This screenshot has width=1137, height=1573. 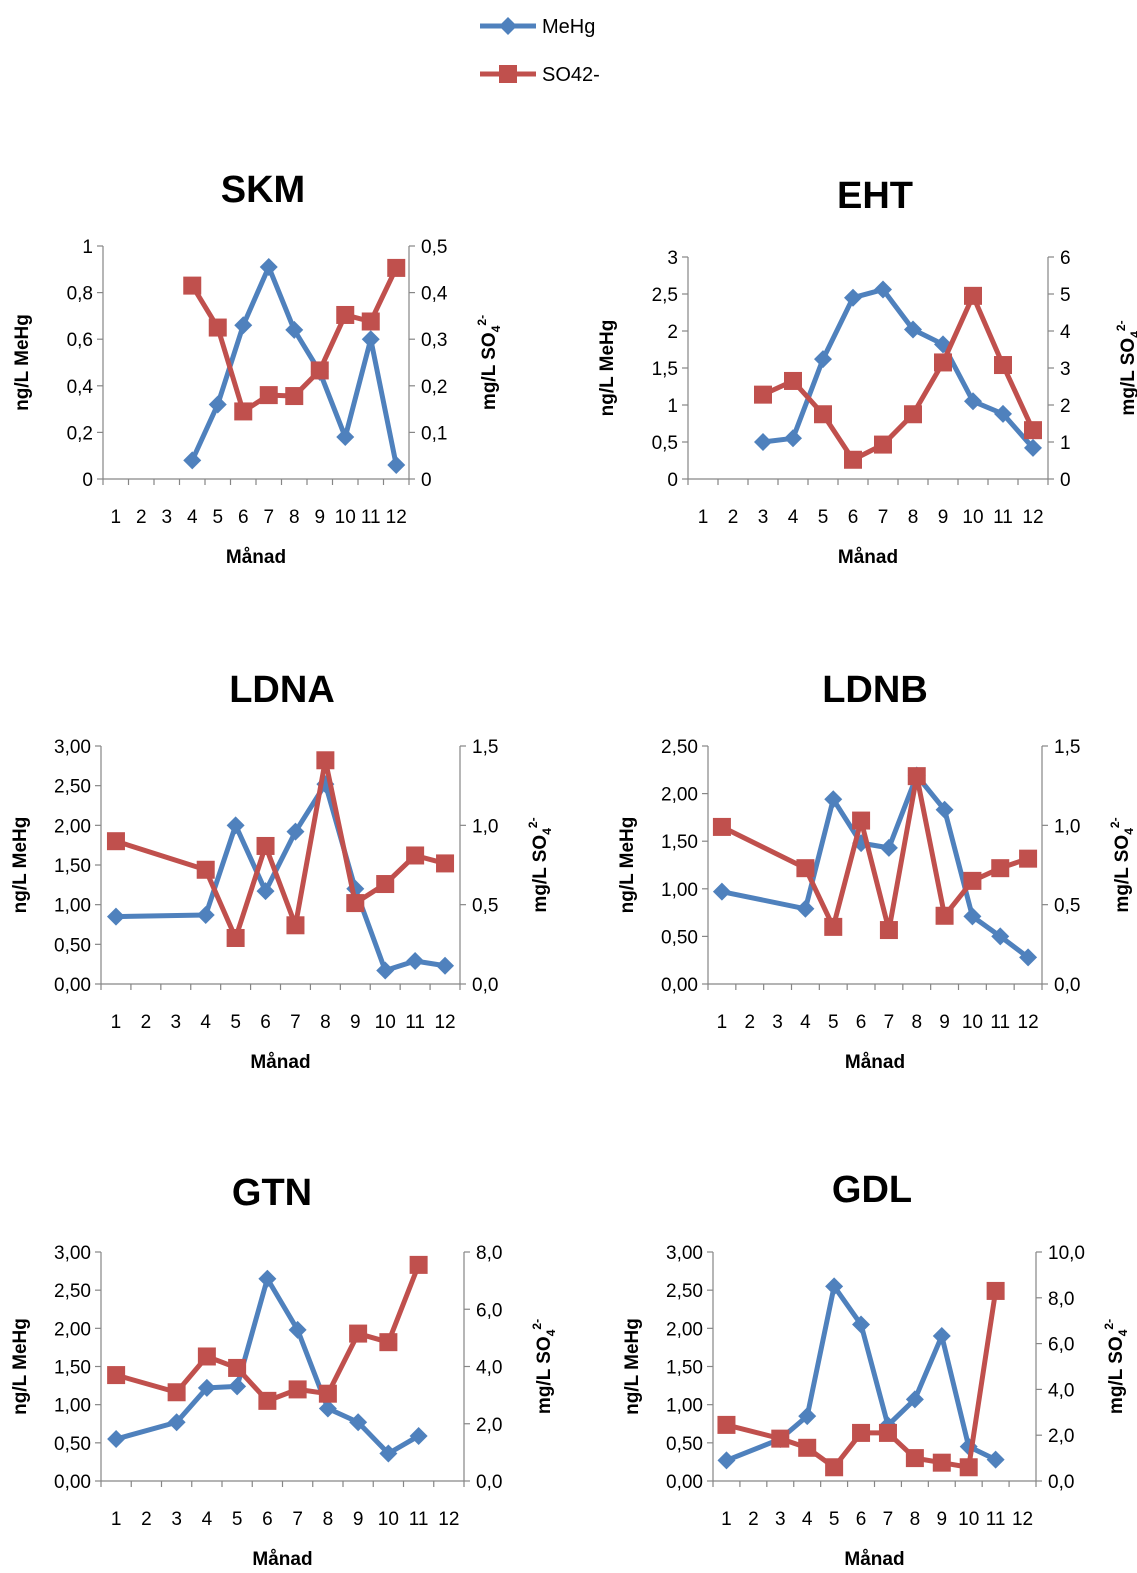 I want to click on y2-tick-label: 0,4, so click(x=434, y=294).